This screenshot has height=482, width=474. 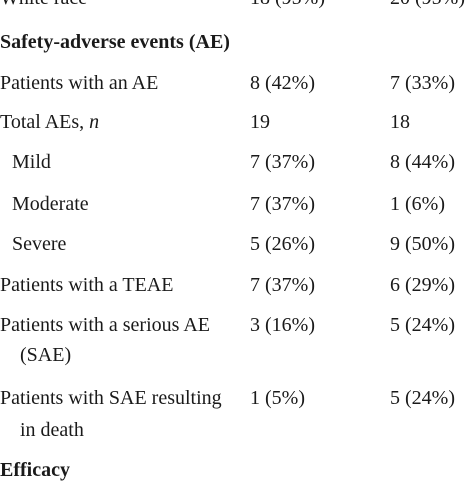 What do you see at coordinates (282, 325) in the screenshot?
I see `cell: 3 (16%)` at bounding box center [282, 325].